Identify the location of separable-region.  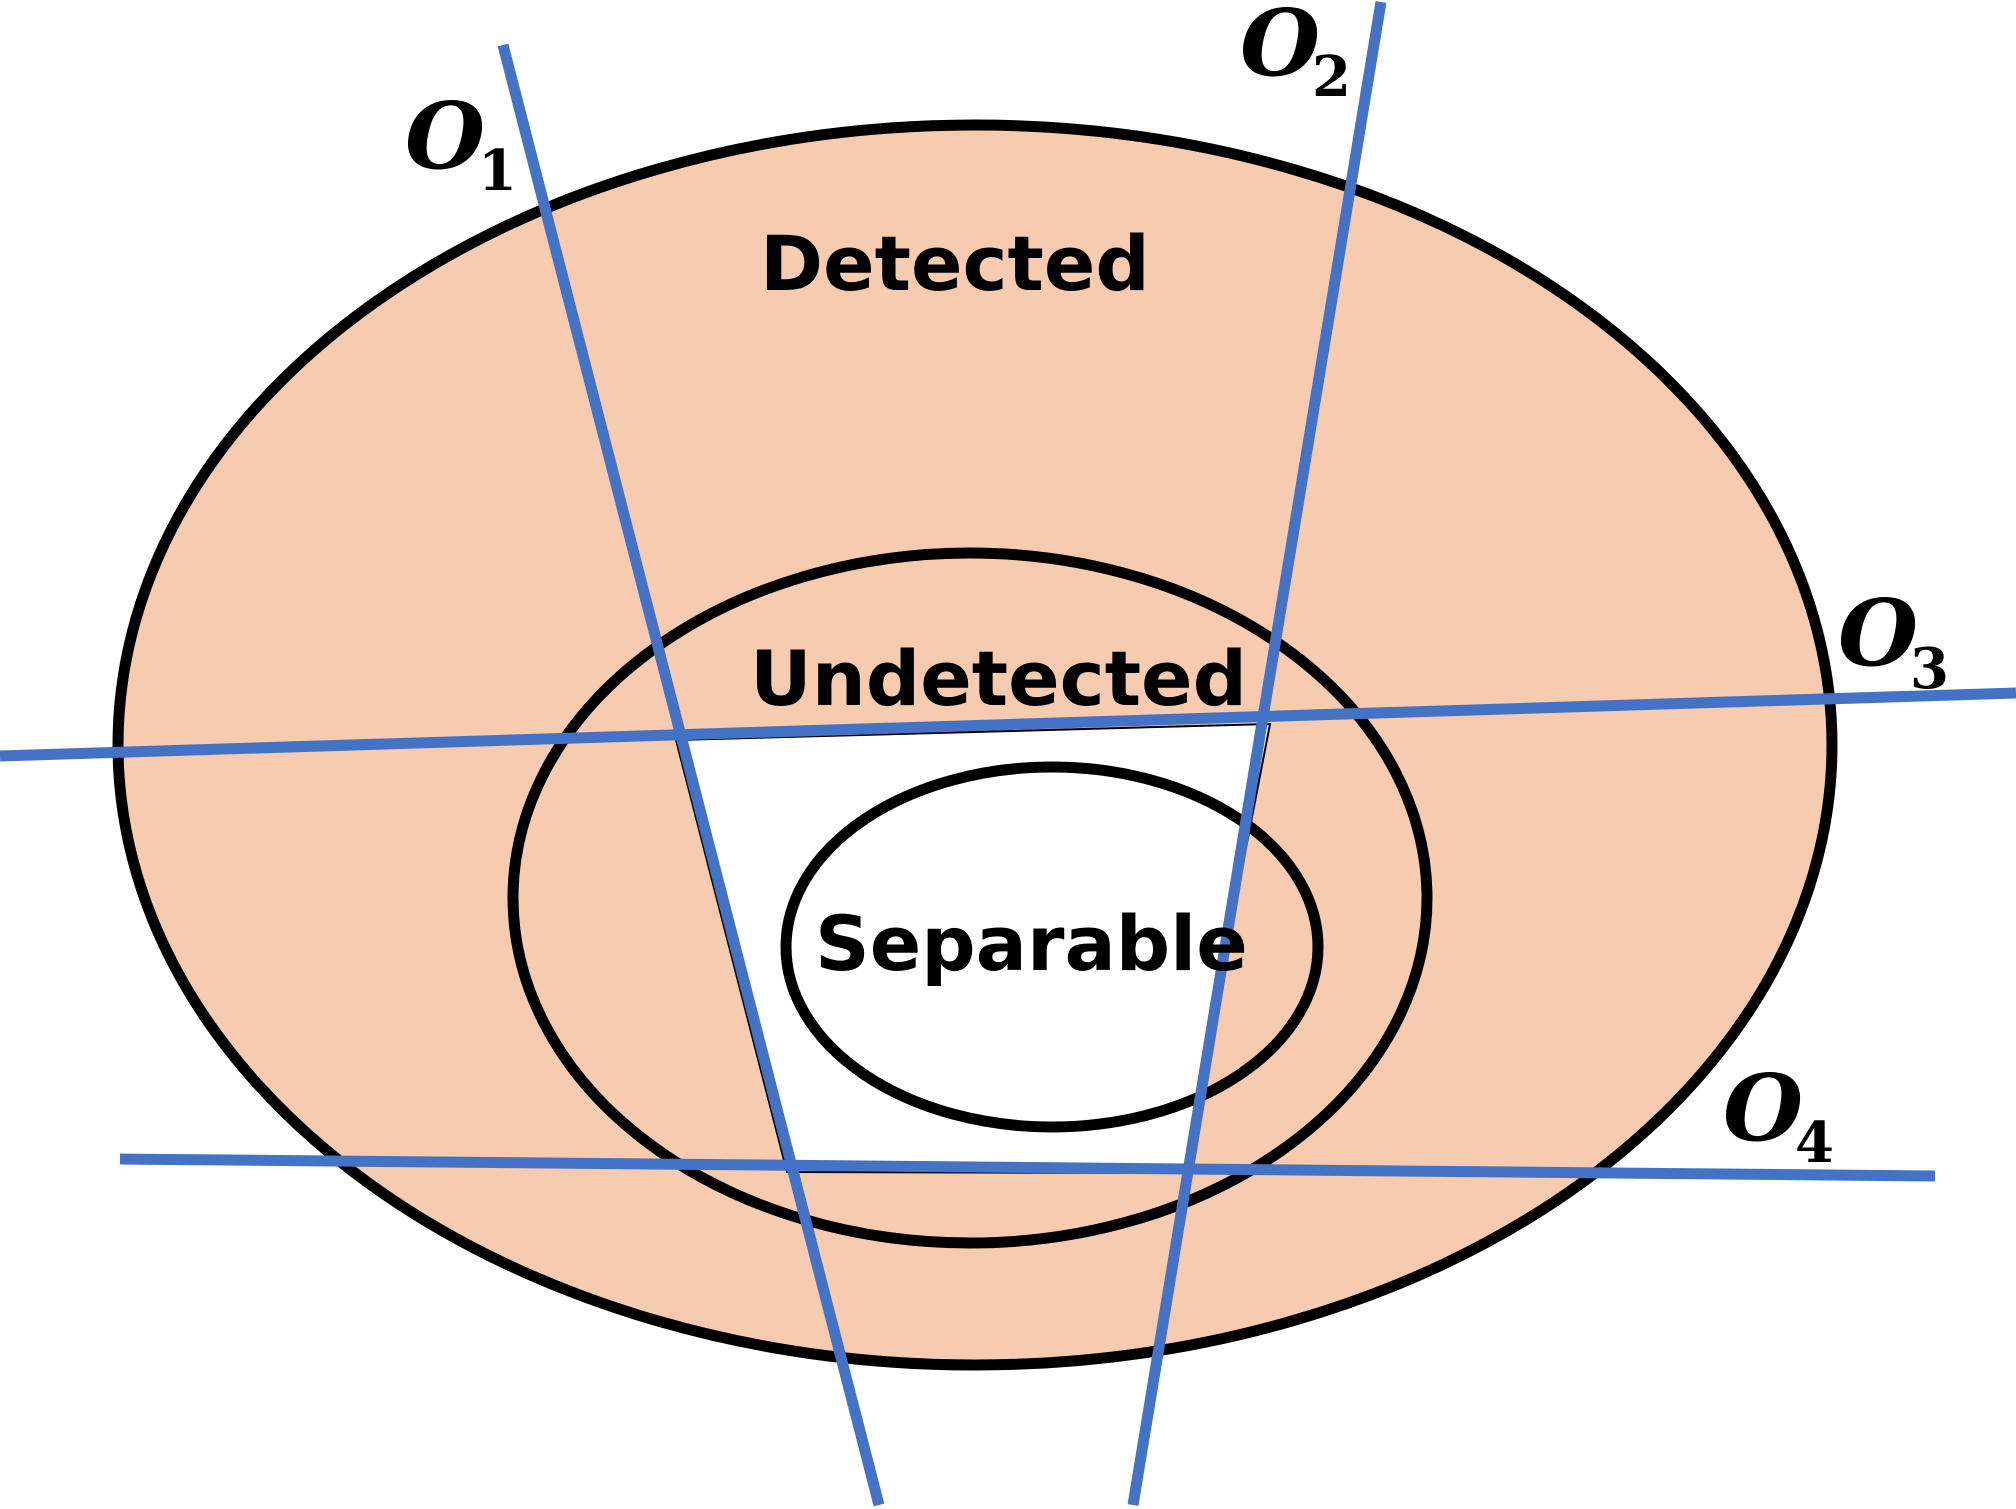
(1052, 947).